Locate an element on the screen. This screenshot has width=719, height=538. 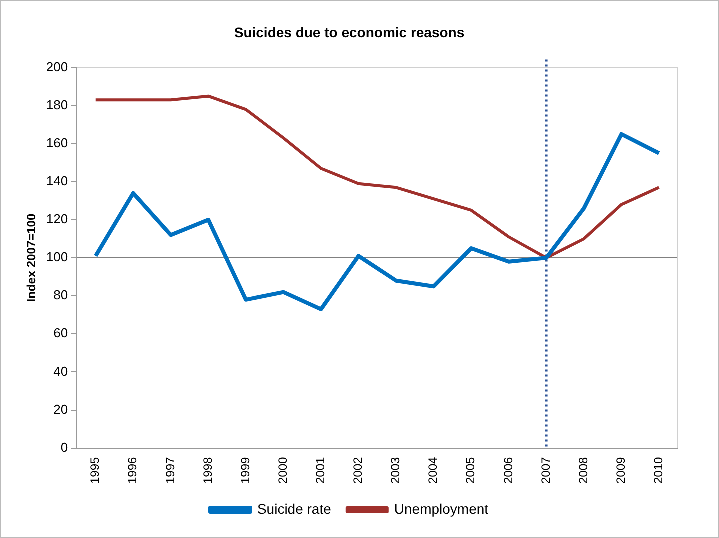
y-axis-title: Index 2007=100 is located at coordinates (31, 258).